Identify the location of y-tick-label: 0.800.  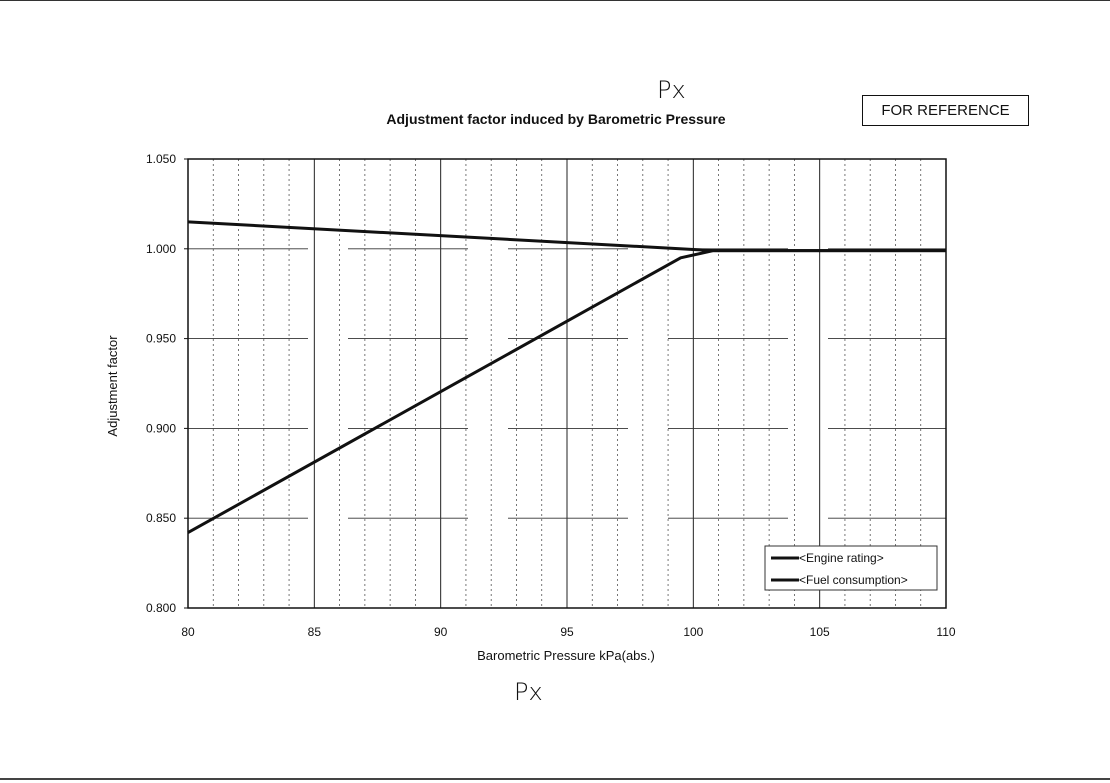
(161, 608).